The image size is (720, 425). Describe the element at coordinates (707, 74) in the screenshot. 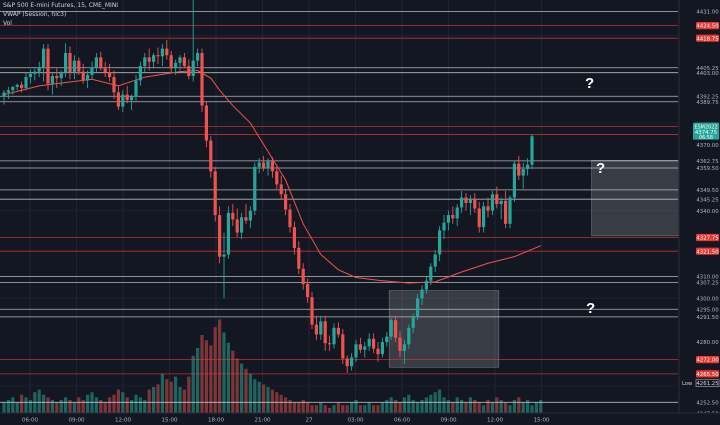

I see `price-label: 4403.00` at that location.